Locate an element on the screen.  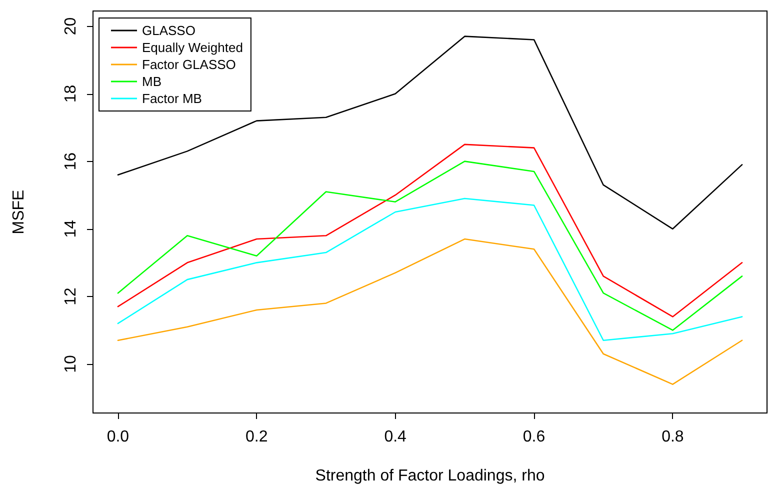
x-tick-label: 0.4 is located at coordinates (395, 437).